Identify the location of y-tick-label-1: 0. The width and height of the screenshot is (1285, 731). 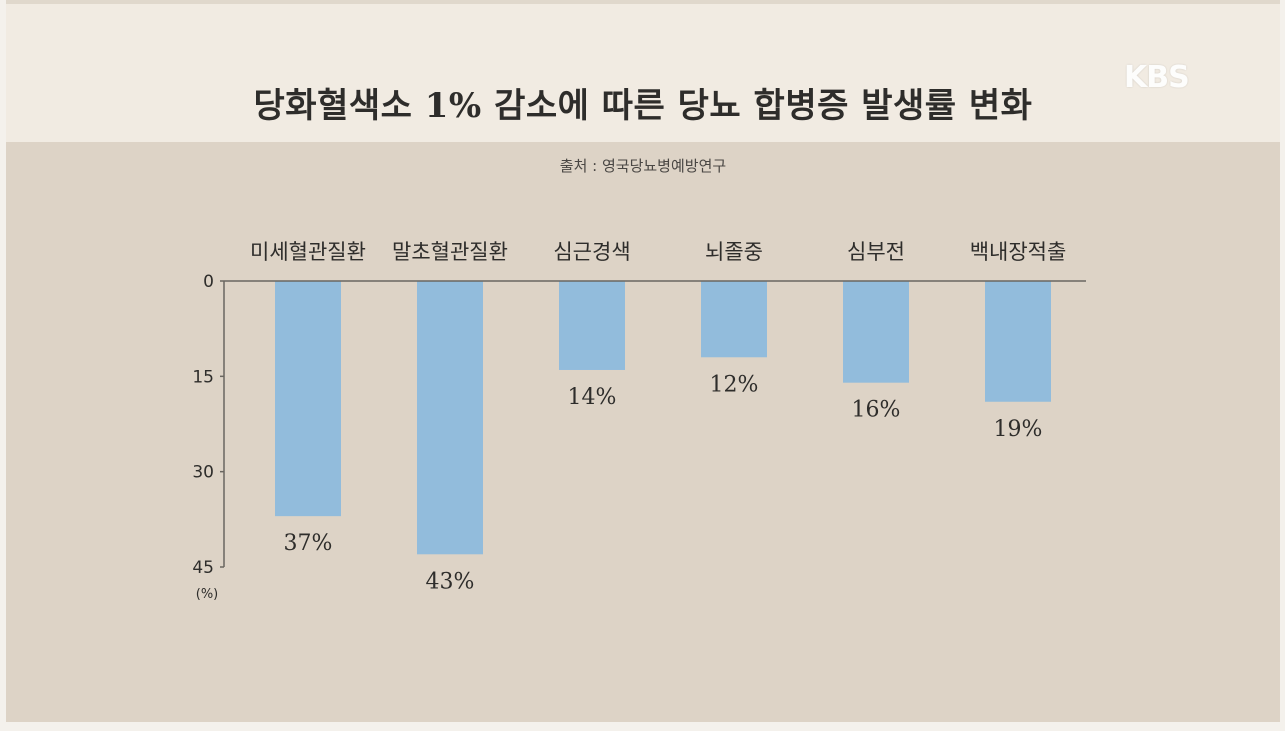
(208, 282).